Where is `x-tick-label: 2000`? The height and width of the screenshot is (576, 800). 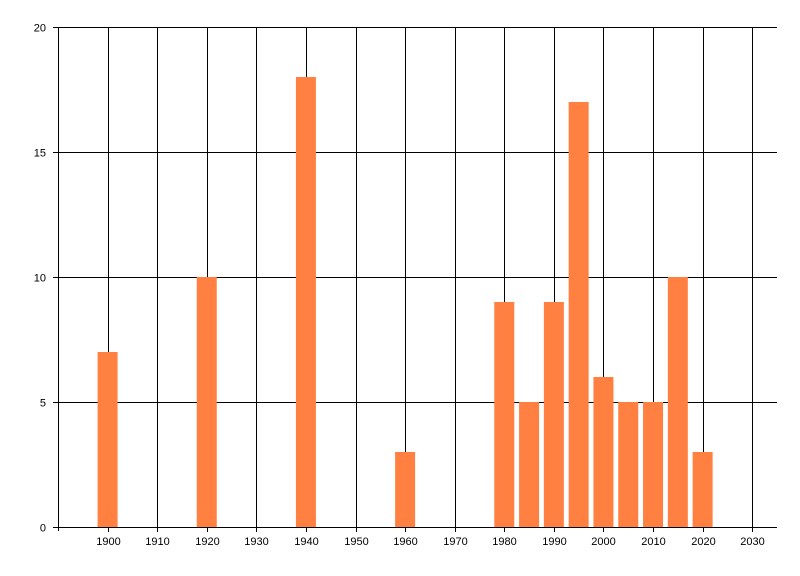 x-tick-label: 2000 is located at coordinates (603, 542).